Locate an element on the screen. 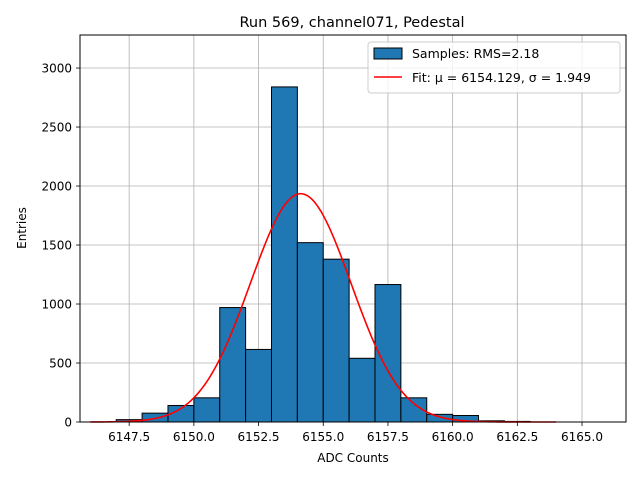  y-tick-label: 3000 is located at coordinates (56, 69).